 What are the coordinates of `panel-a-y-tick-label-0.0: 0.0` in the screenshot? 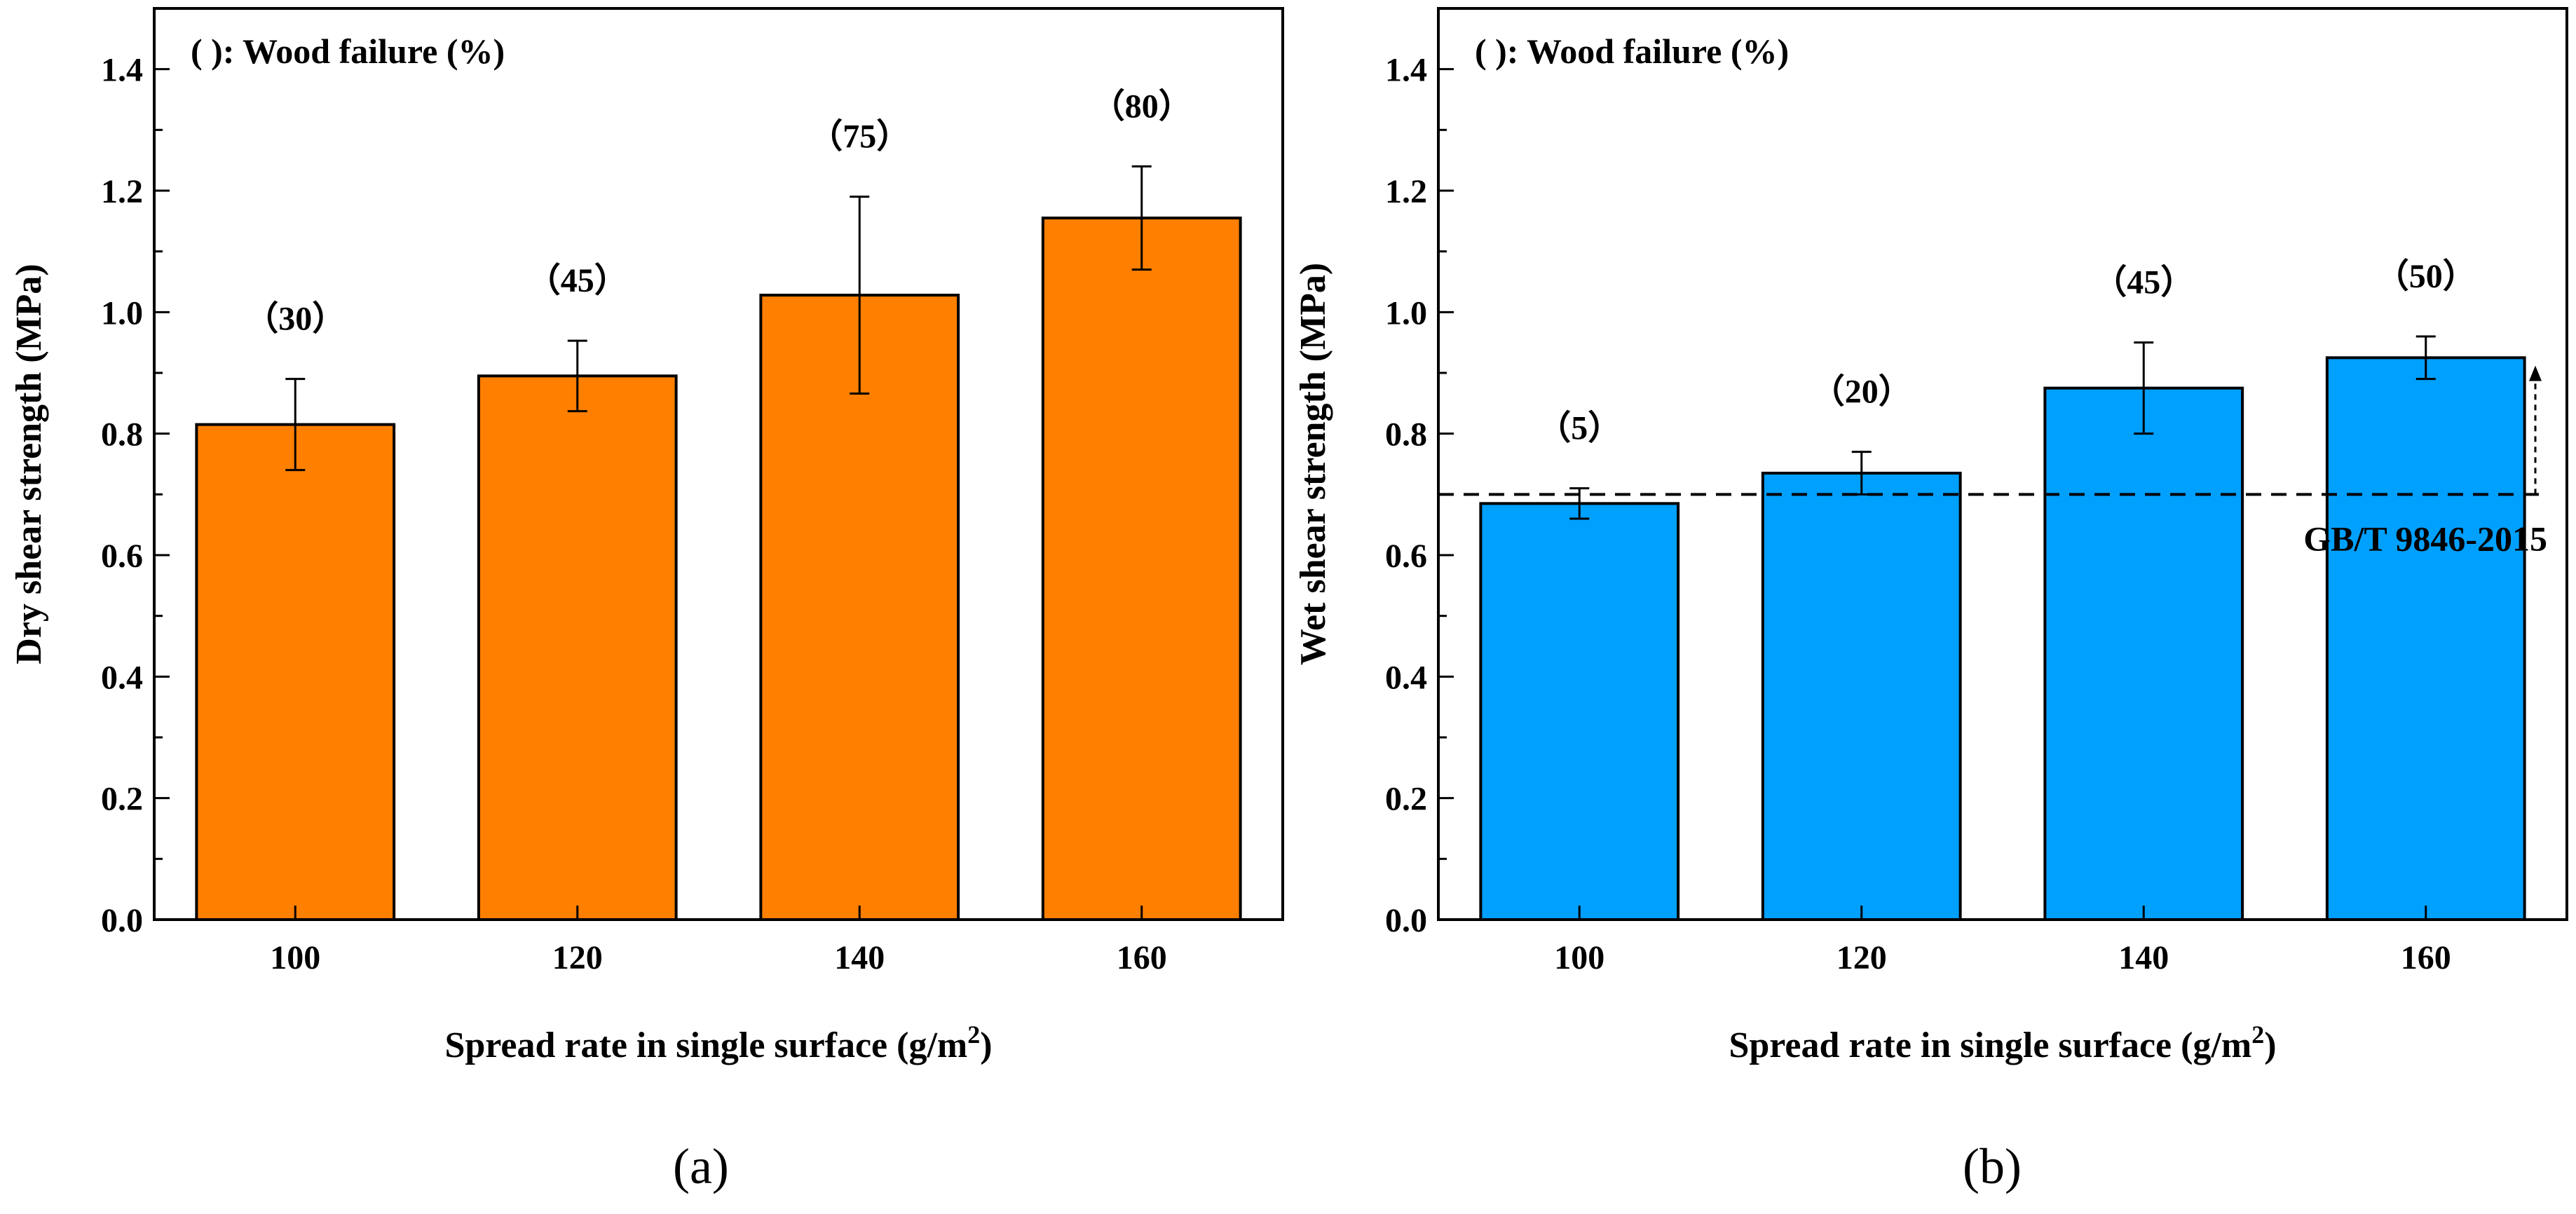 It's located at (122, 921).